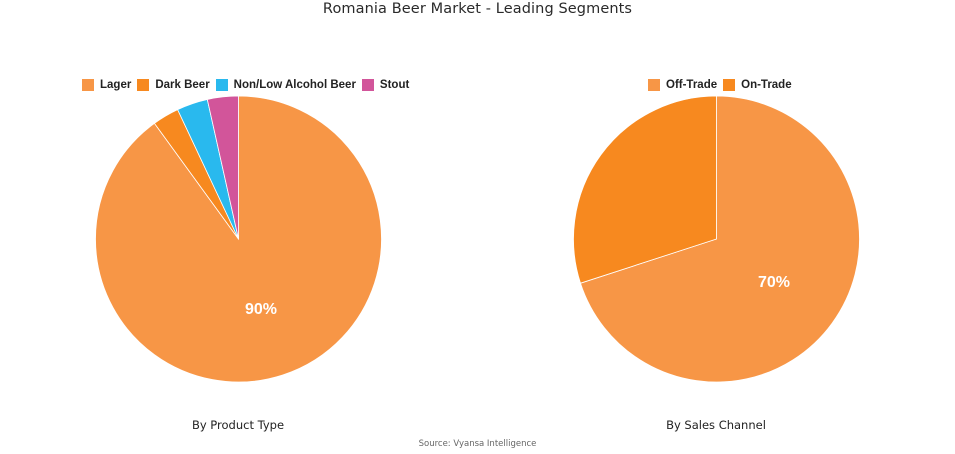 The height and width of the screenshot is (454, 955). I want to click on lager-swatch-icon, so click(88, 85).